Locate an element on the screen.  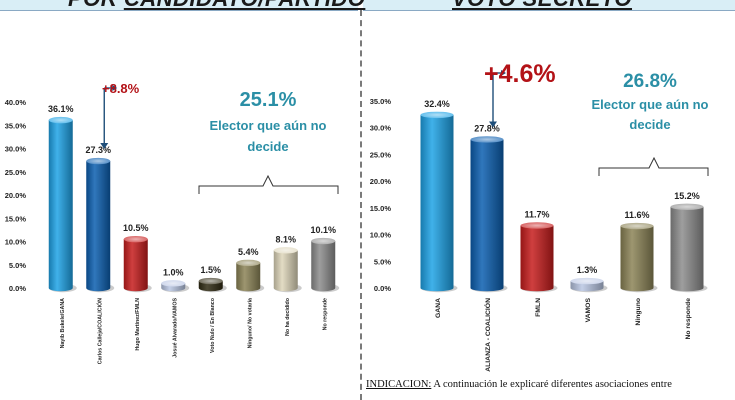
chart1-value-label: 27.8% is located at coordinates (487, 128).